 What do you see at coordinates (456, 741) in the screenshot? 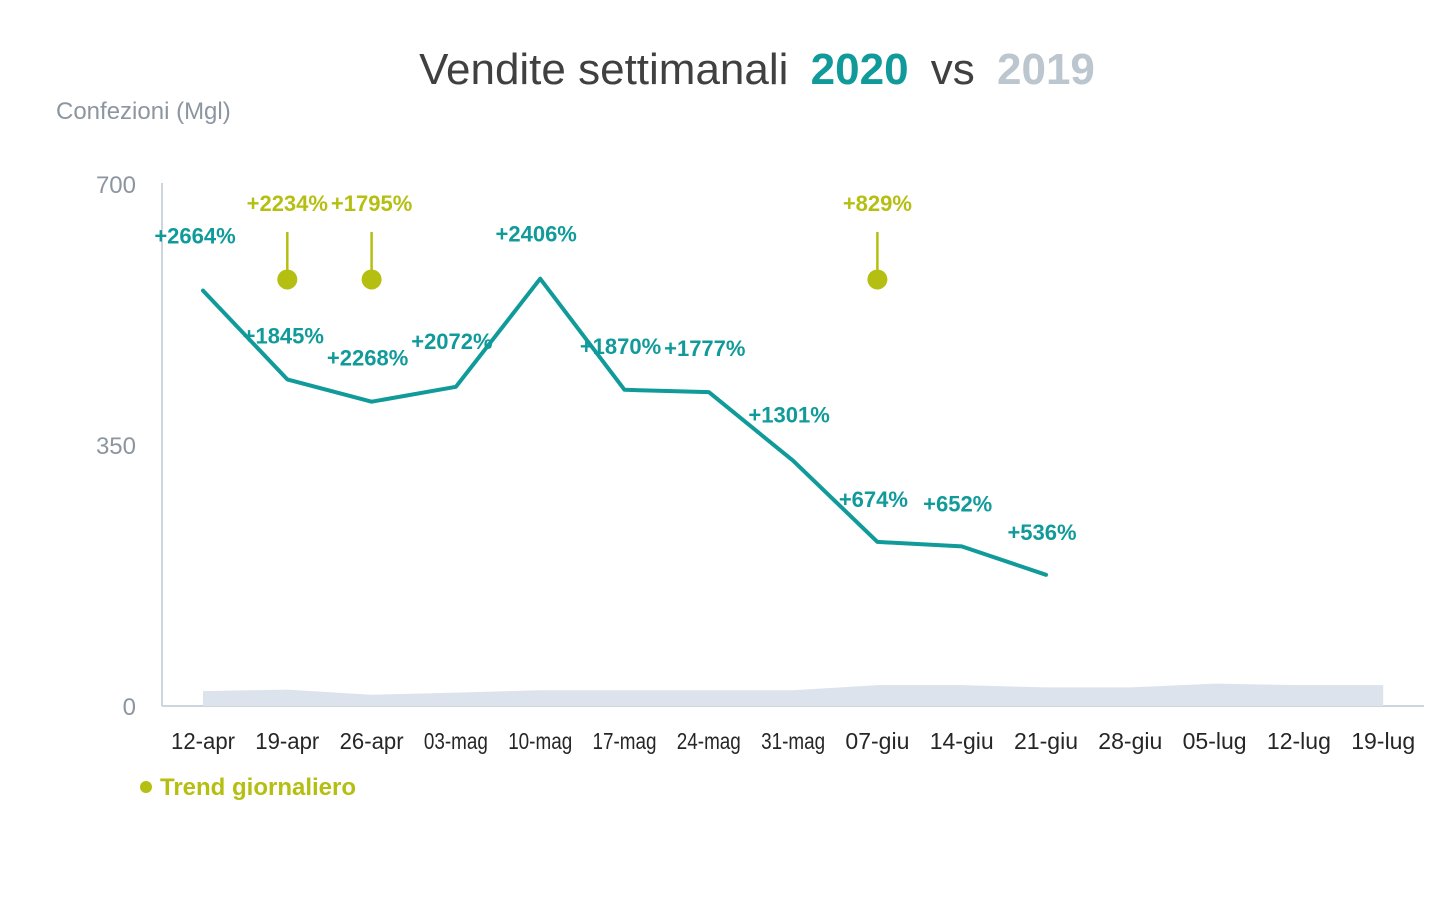
I see `x-tick-label: 03-mag` at bounding box center [456, 741].